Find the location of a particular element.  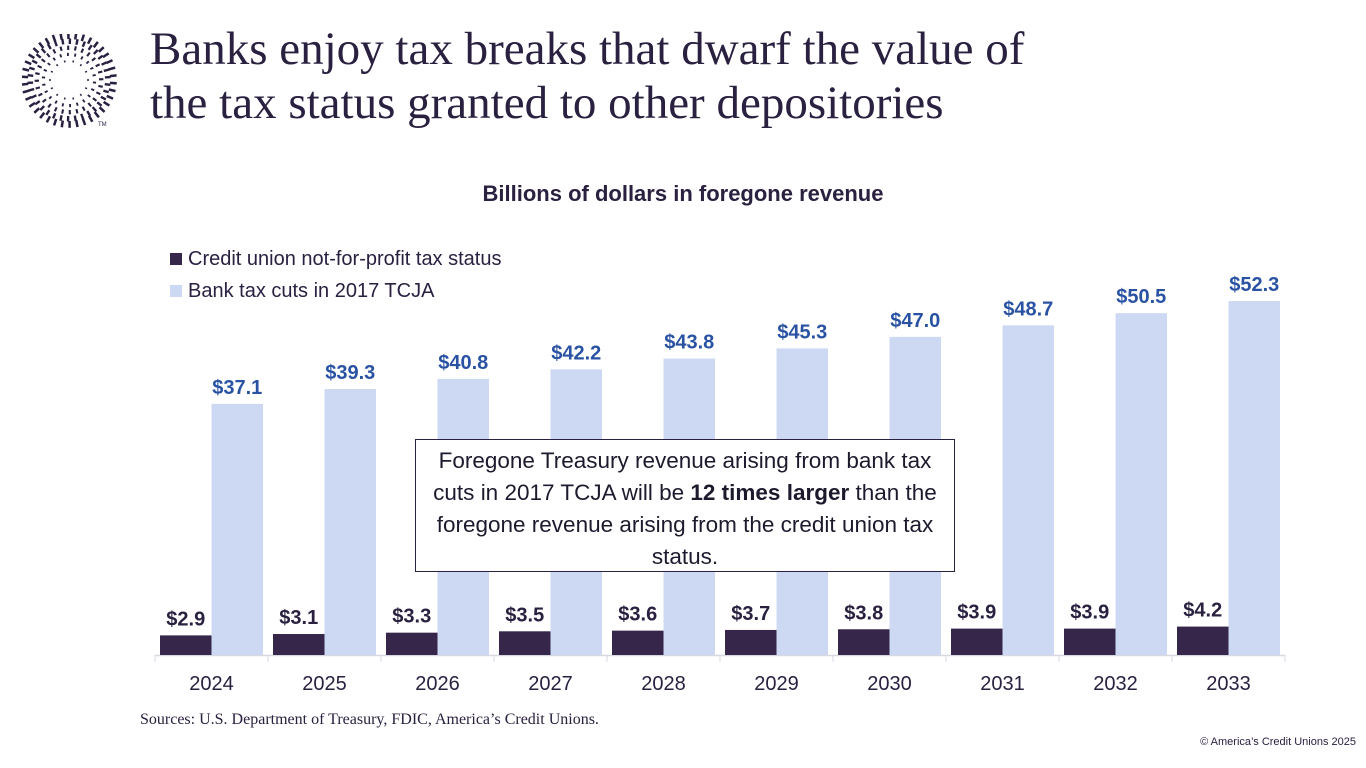

data-label: $39.3 is located at coordinates (350, 373).